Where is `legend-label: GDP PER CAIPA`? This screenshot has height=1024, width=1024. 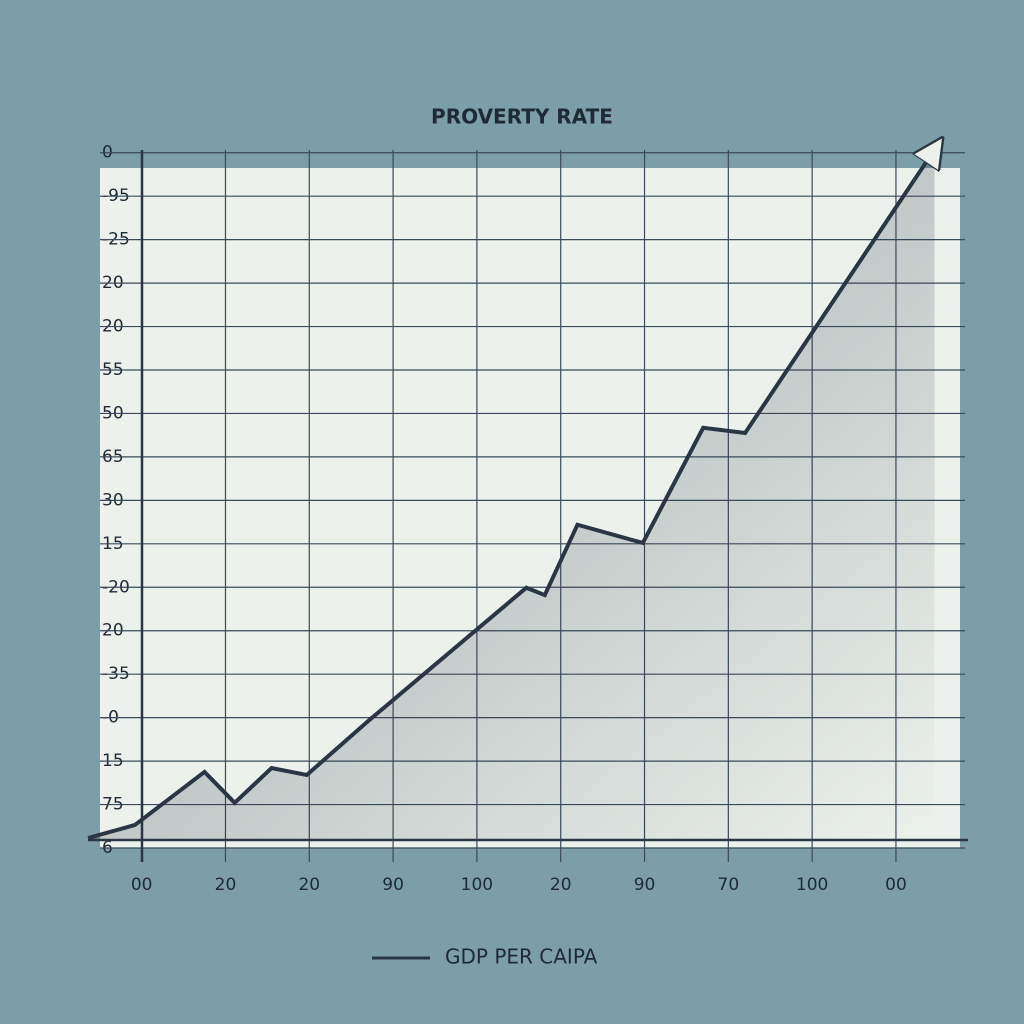 legend-label: GDP PER CAIPA is located at coordinates (521, 957).